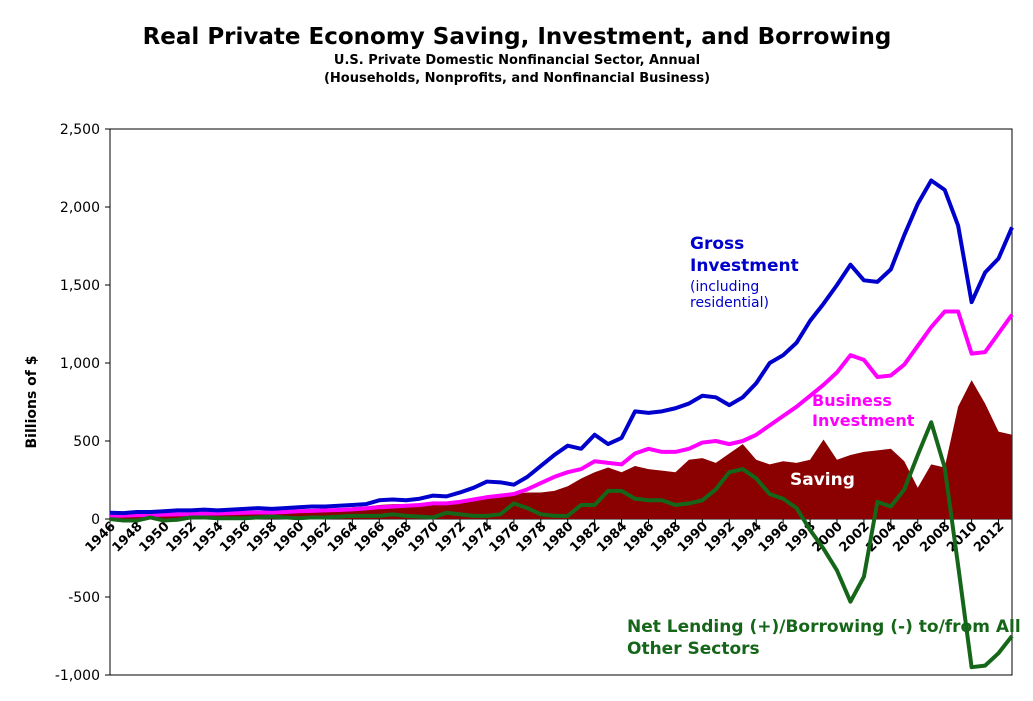  I want to click on series-label: Business Investment, so click(863, 410).